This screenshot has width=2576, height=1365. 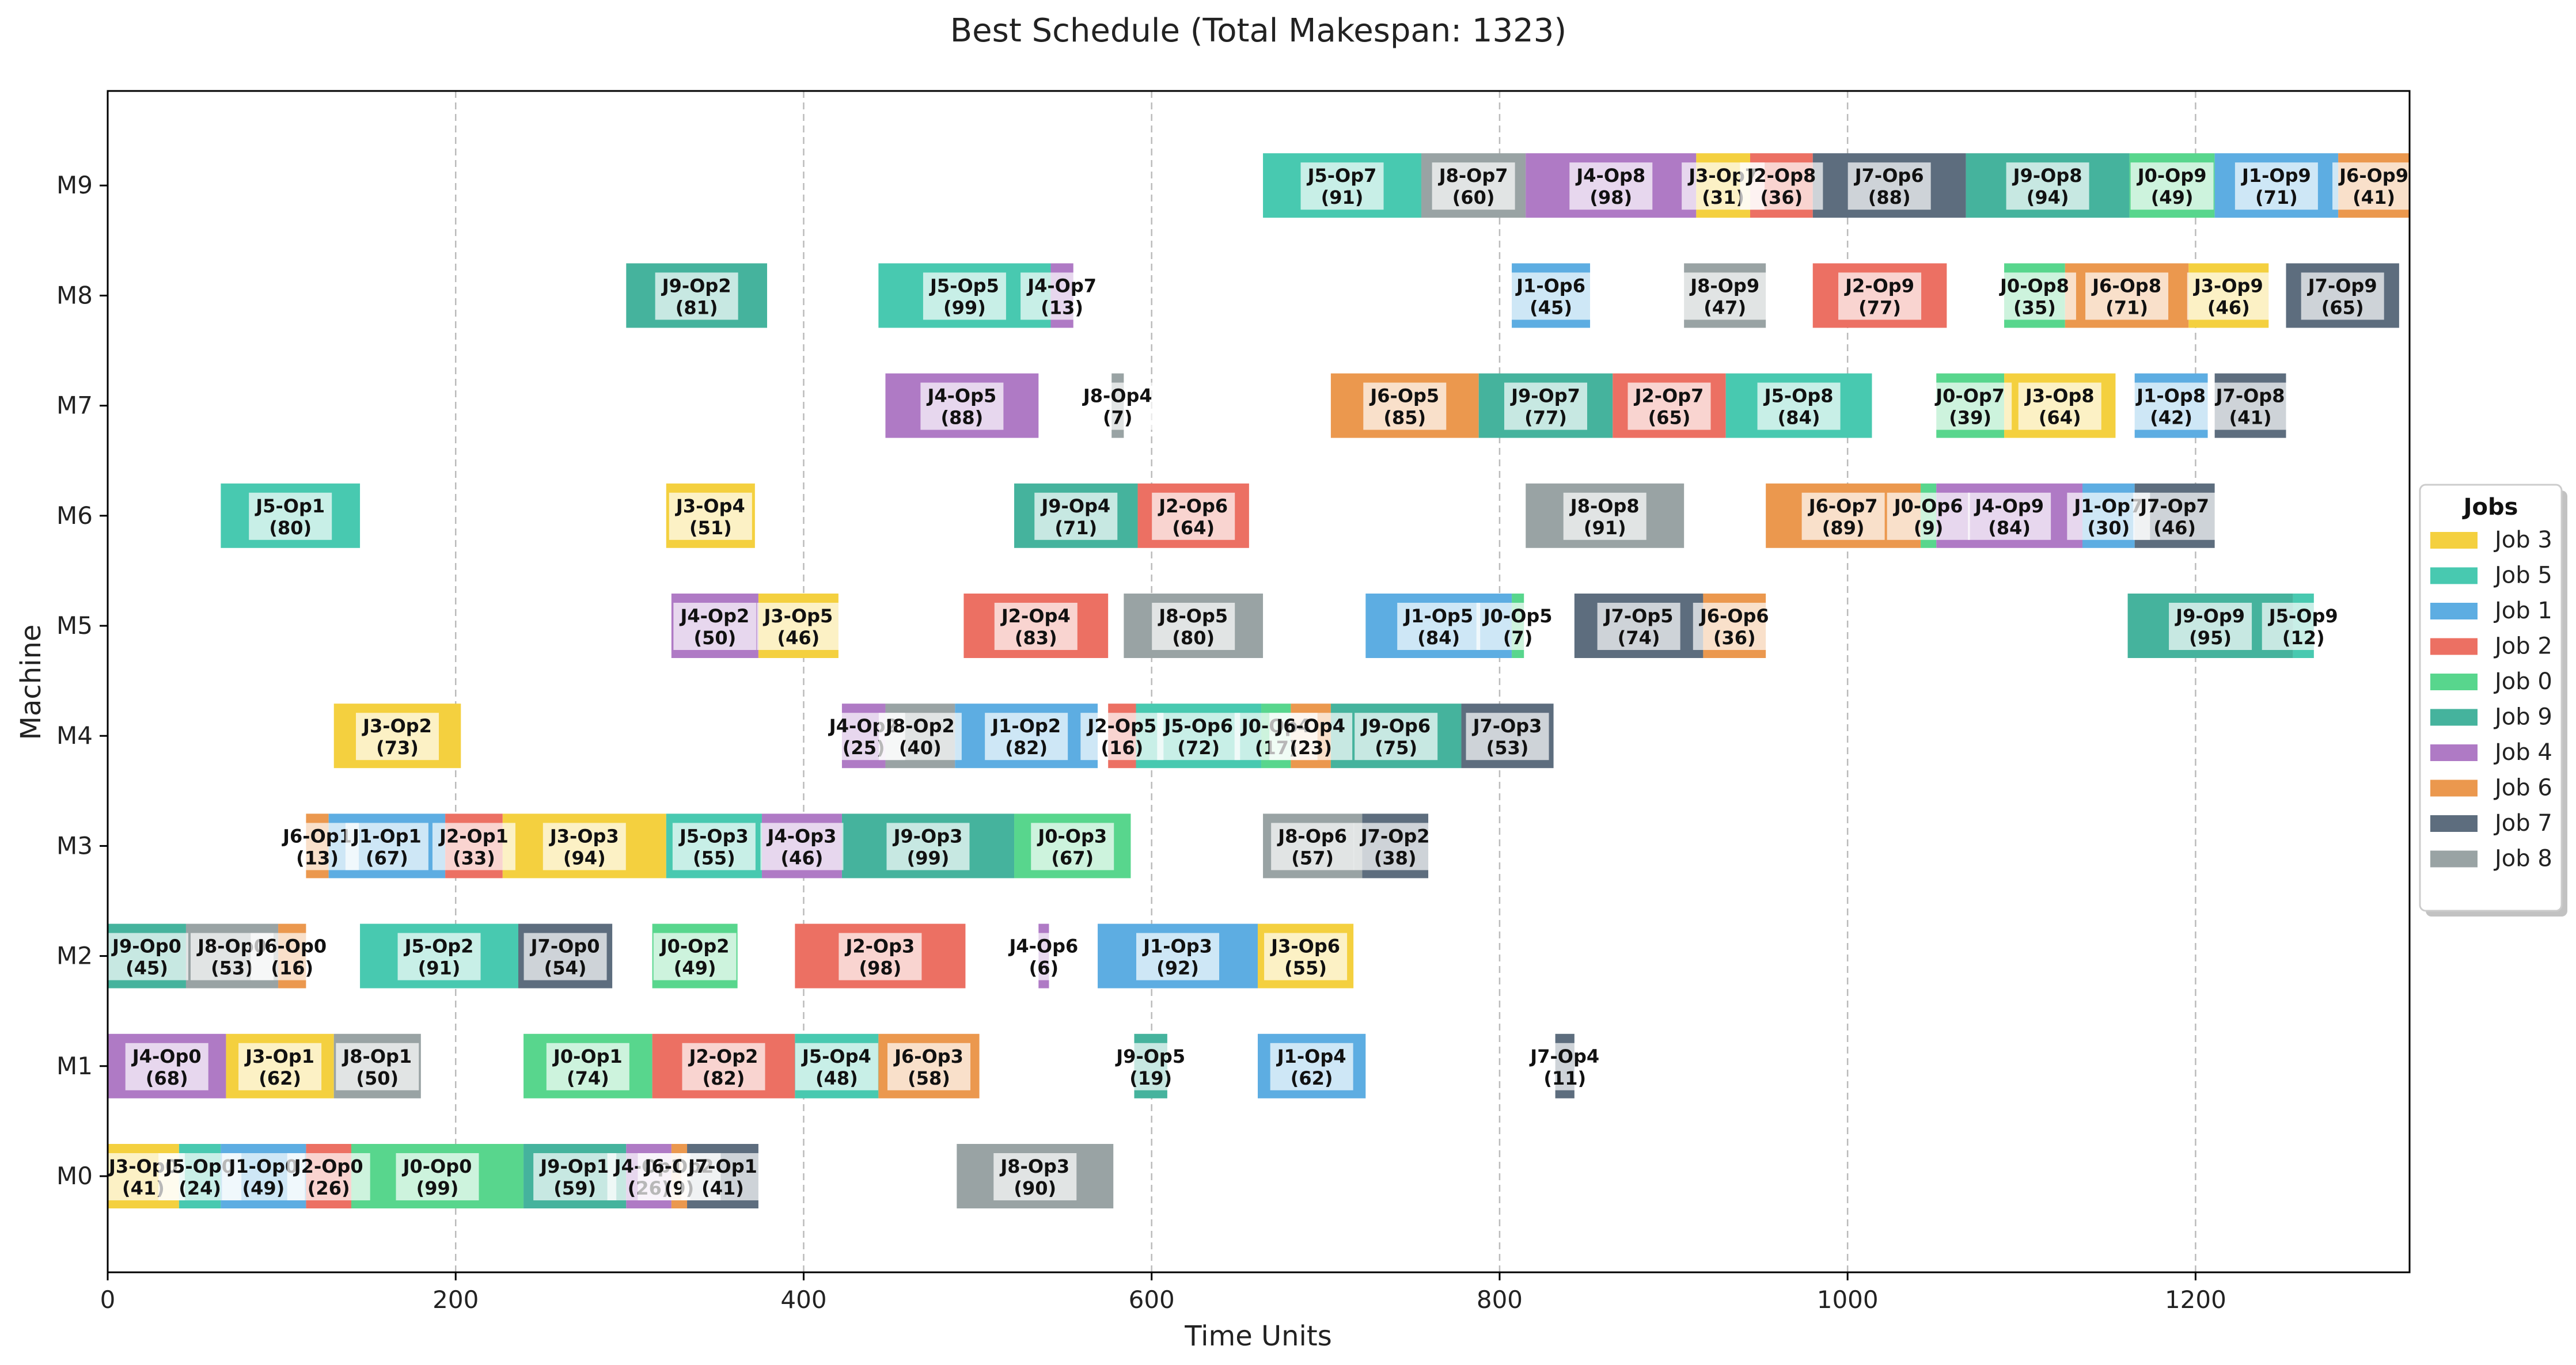 What do you see at coordinates (1150, 1056) in the screenshot?
I see `task-label: J9-Op5` at bounding box center [1150, 1056].